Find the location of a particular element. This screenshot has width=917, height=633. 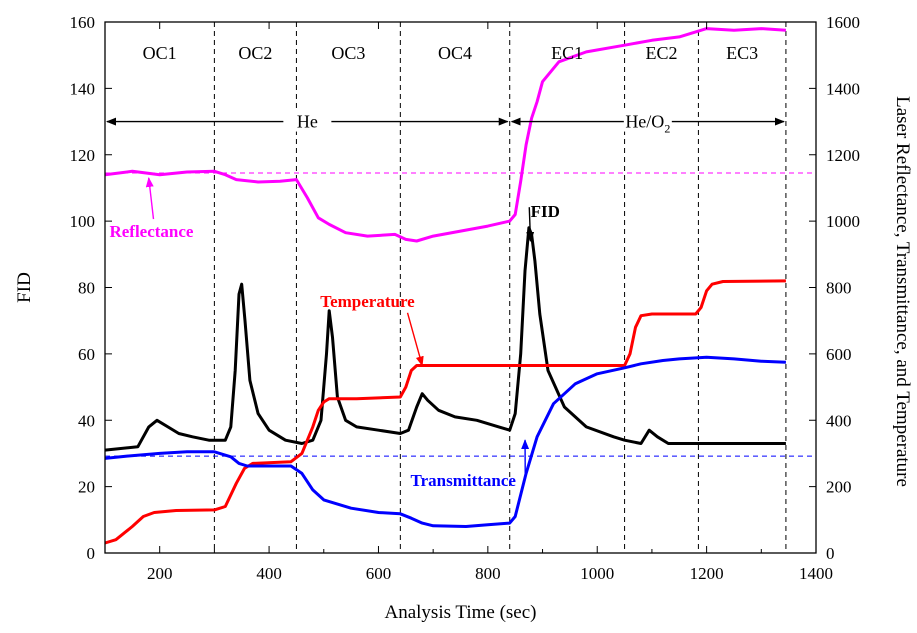

fraction-label: EC2 is located at coordinates (661, 53).